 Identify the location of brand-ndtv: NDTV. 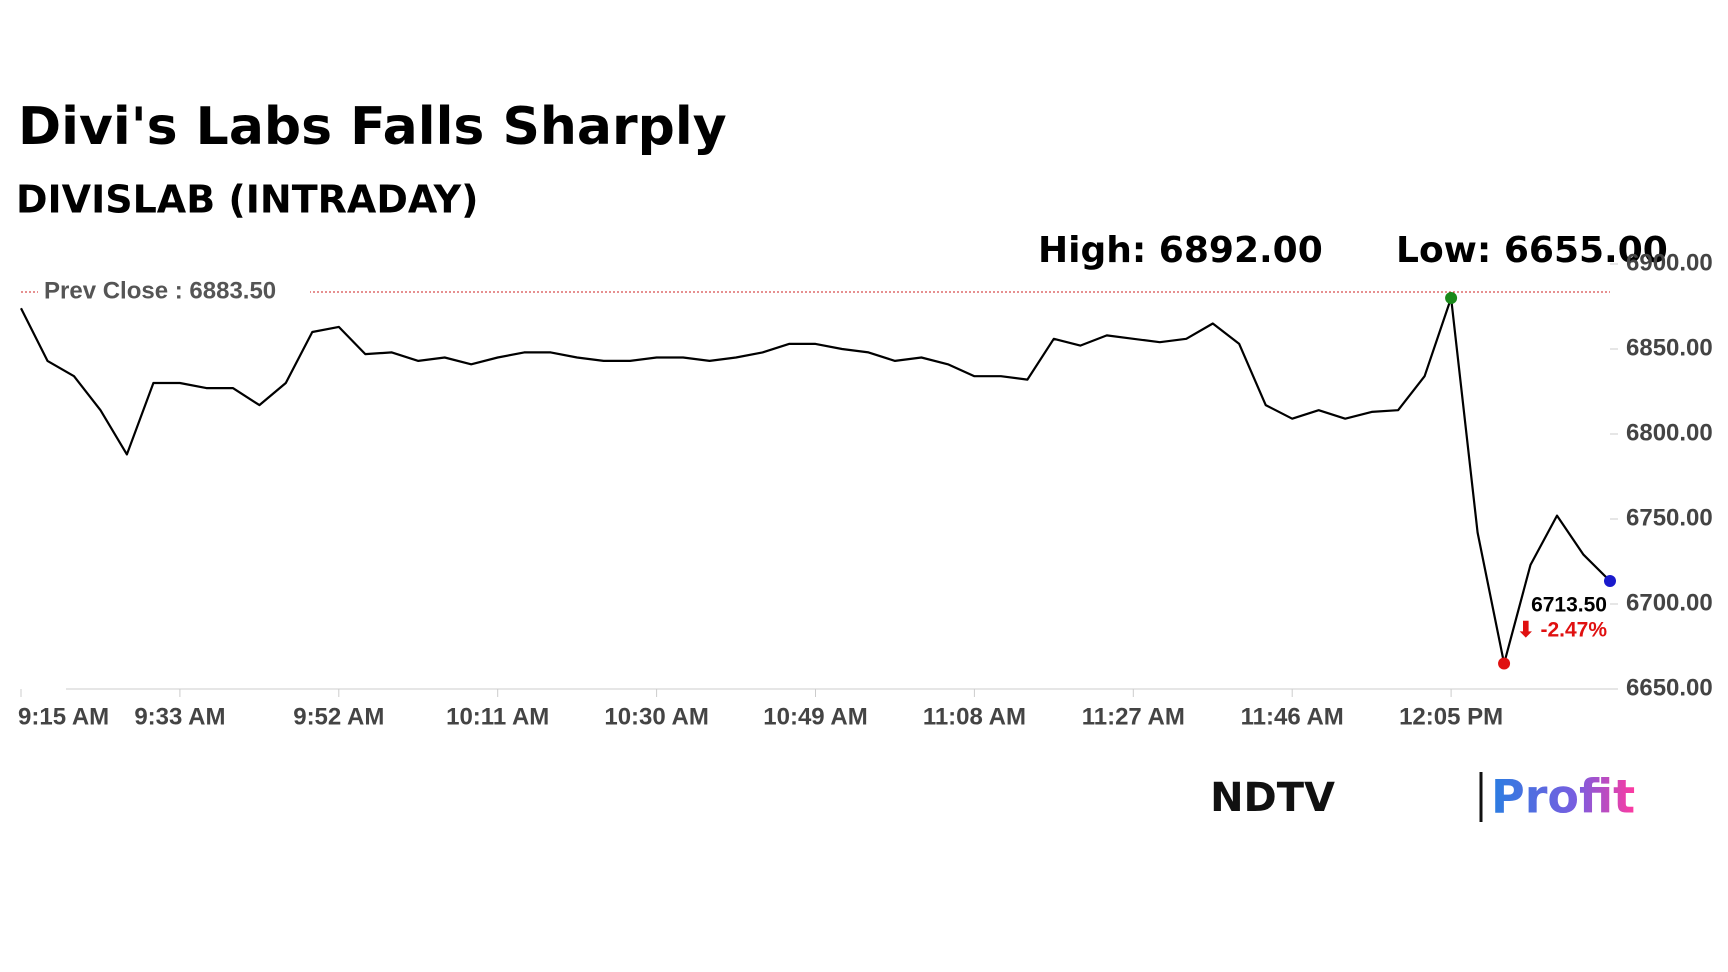
(1272, 798).